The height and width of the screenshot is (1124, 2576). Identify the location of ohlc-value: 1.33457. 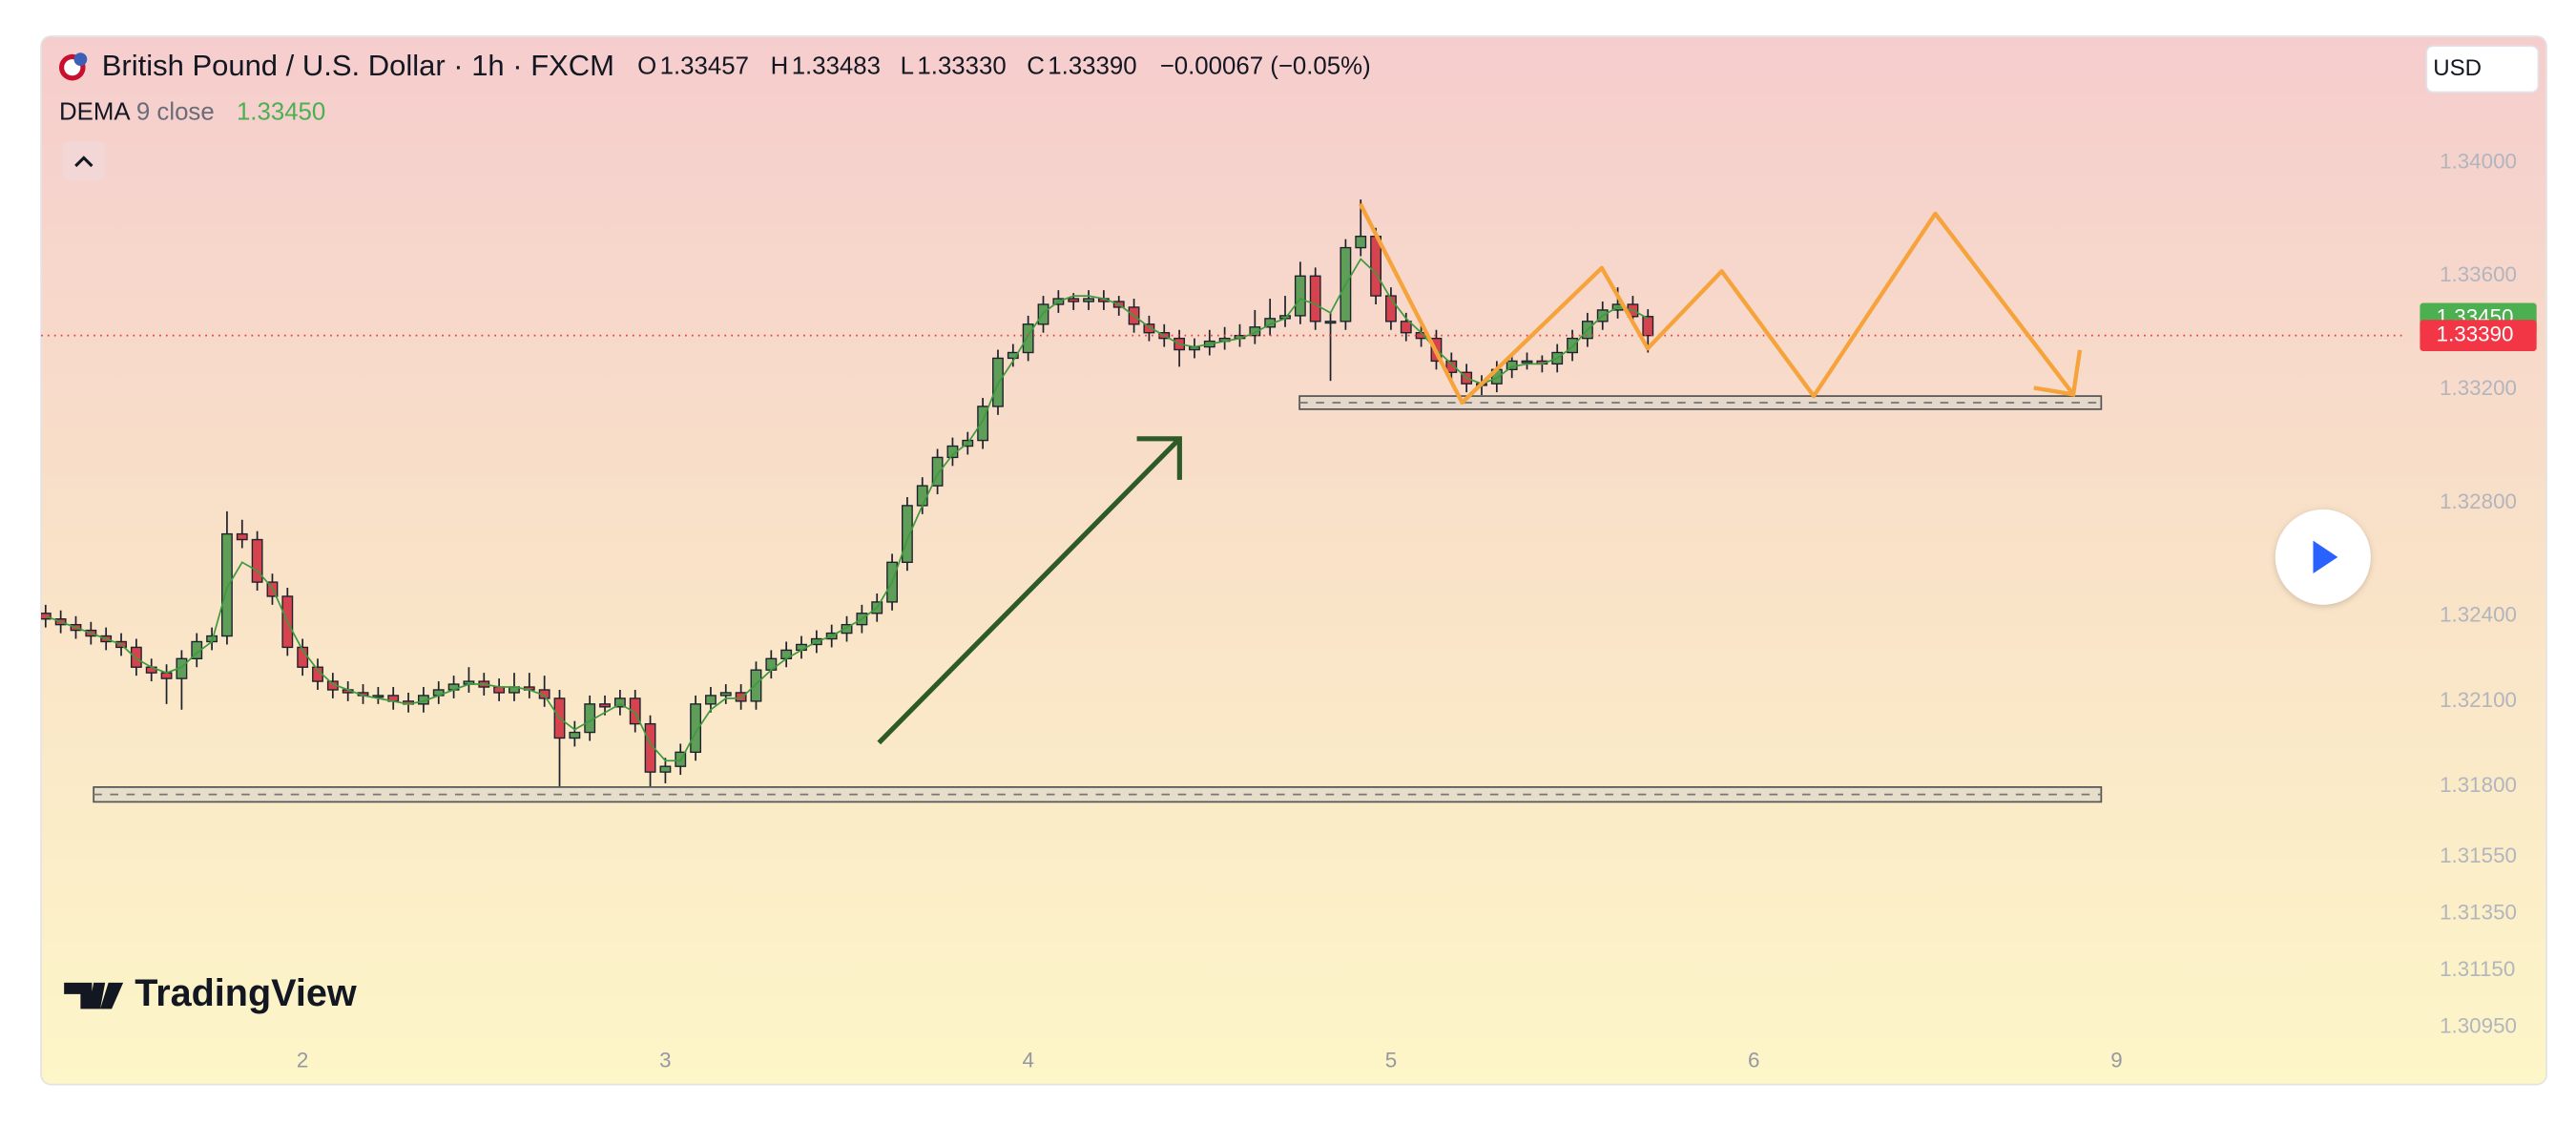
(704, 66).